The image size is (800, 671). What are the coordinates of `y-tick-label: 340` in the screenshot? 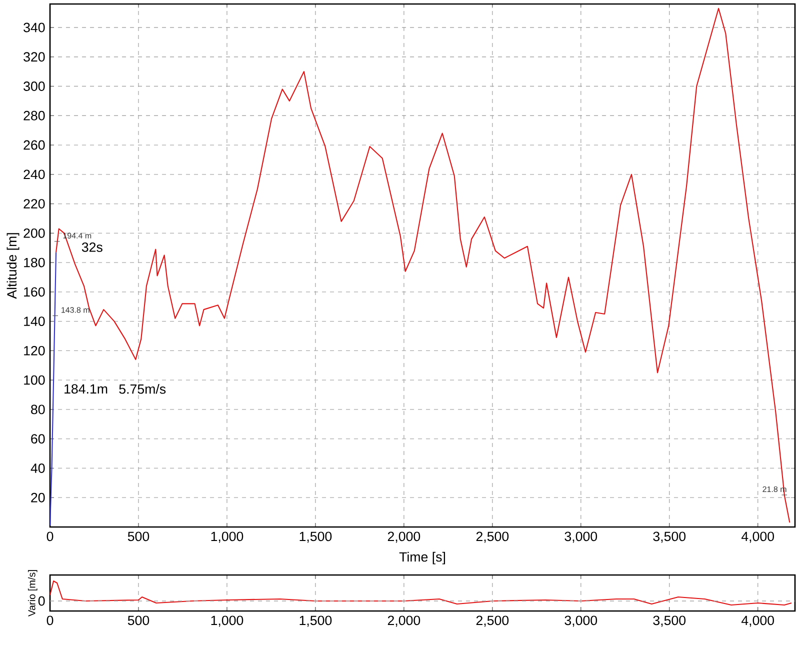 It's located at (34, 27).